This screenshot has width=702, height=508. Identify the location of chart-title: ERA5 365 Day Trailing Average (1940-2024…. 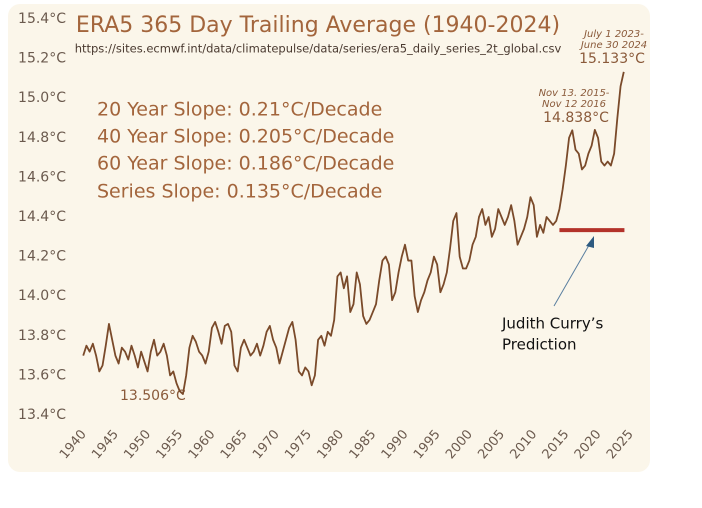
(318, 25).